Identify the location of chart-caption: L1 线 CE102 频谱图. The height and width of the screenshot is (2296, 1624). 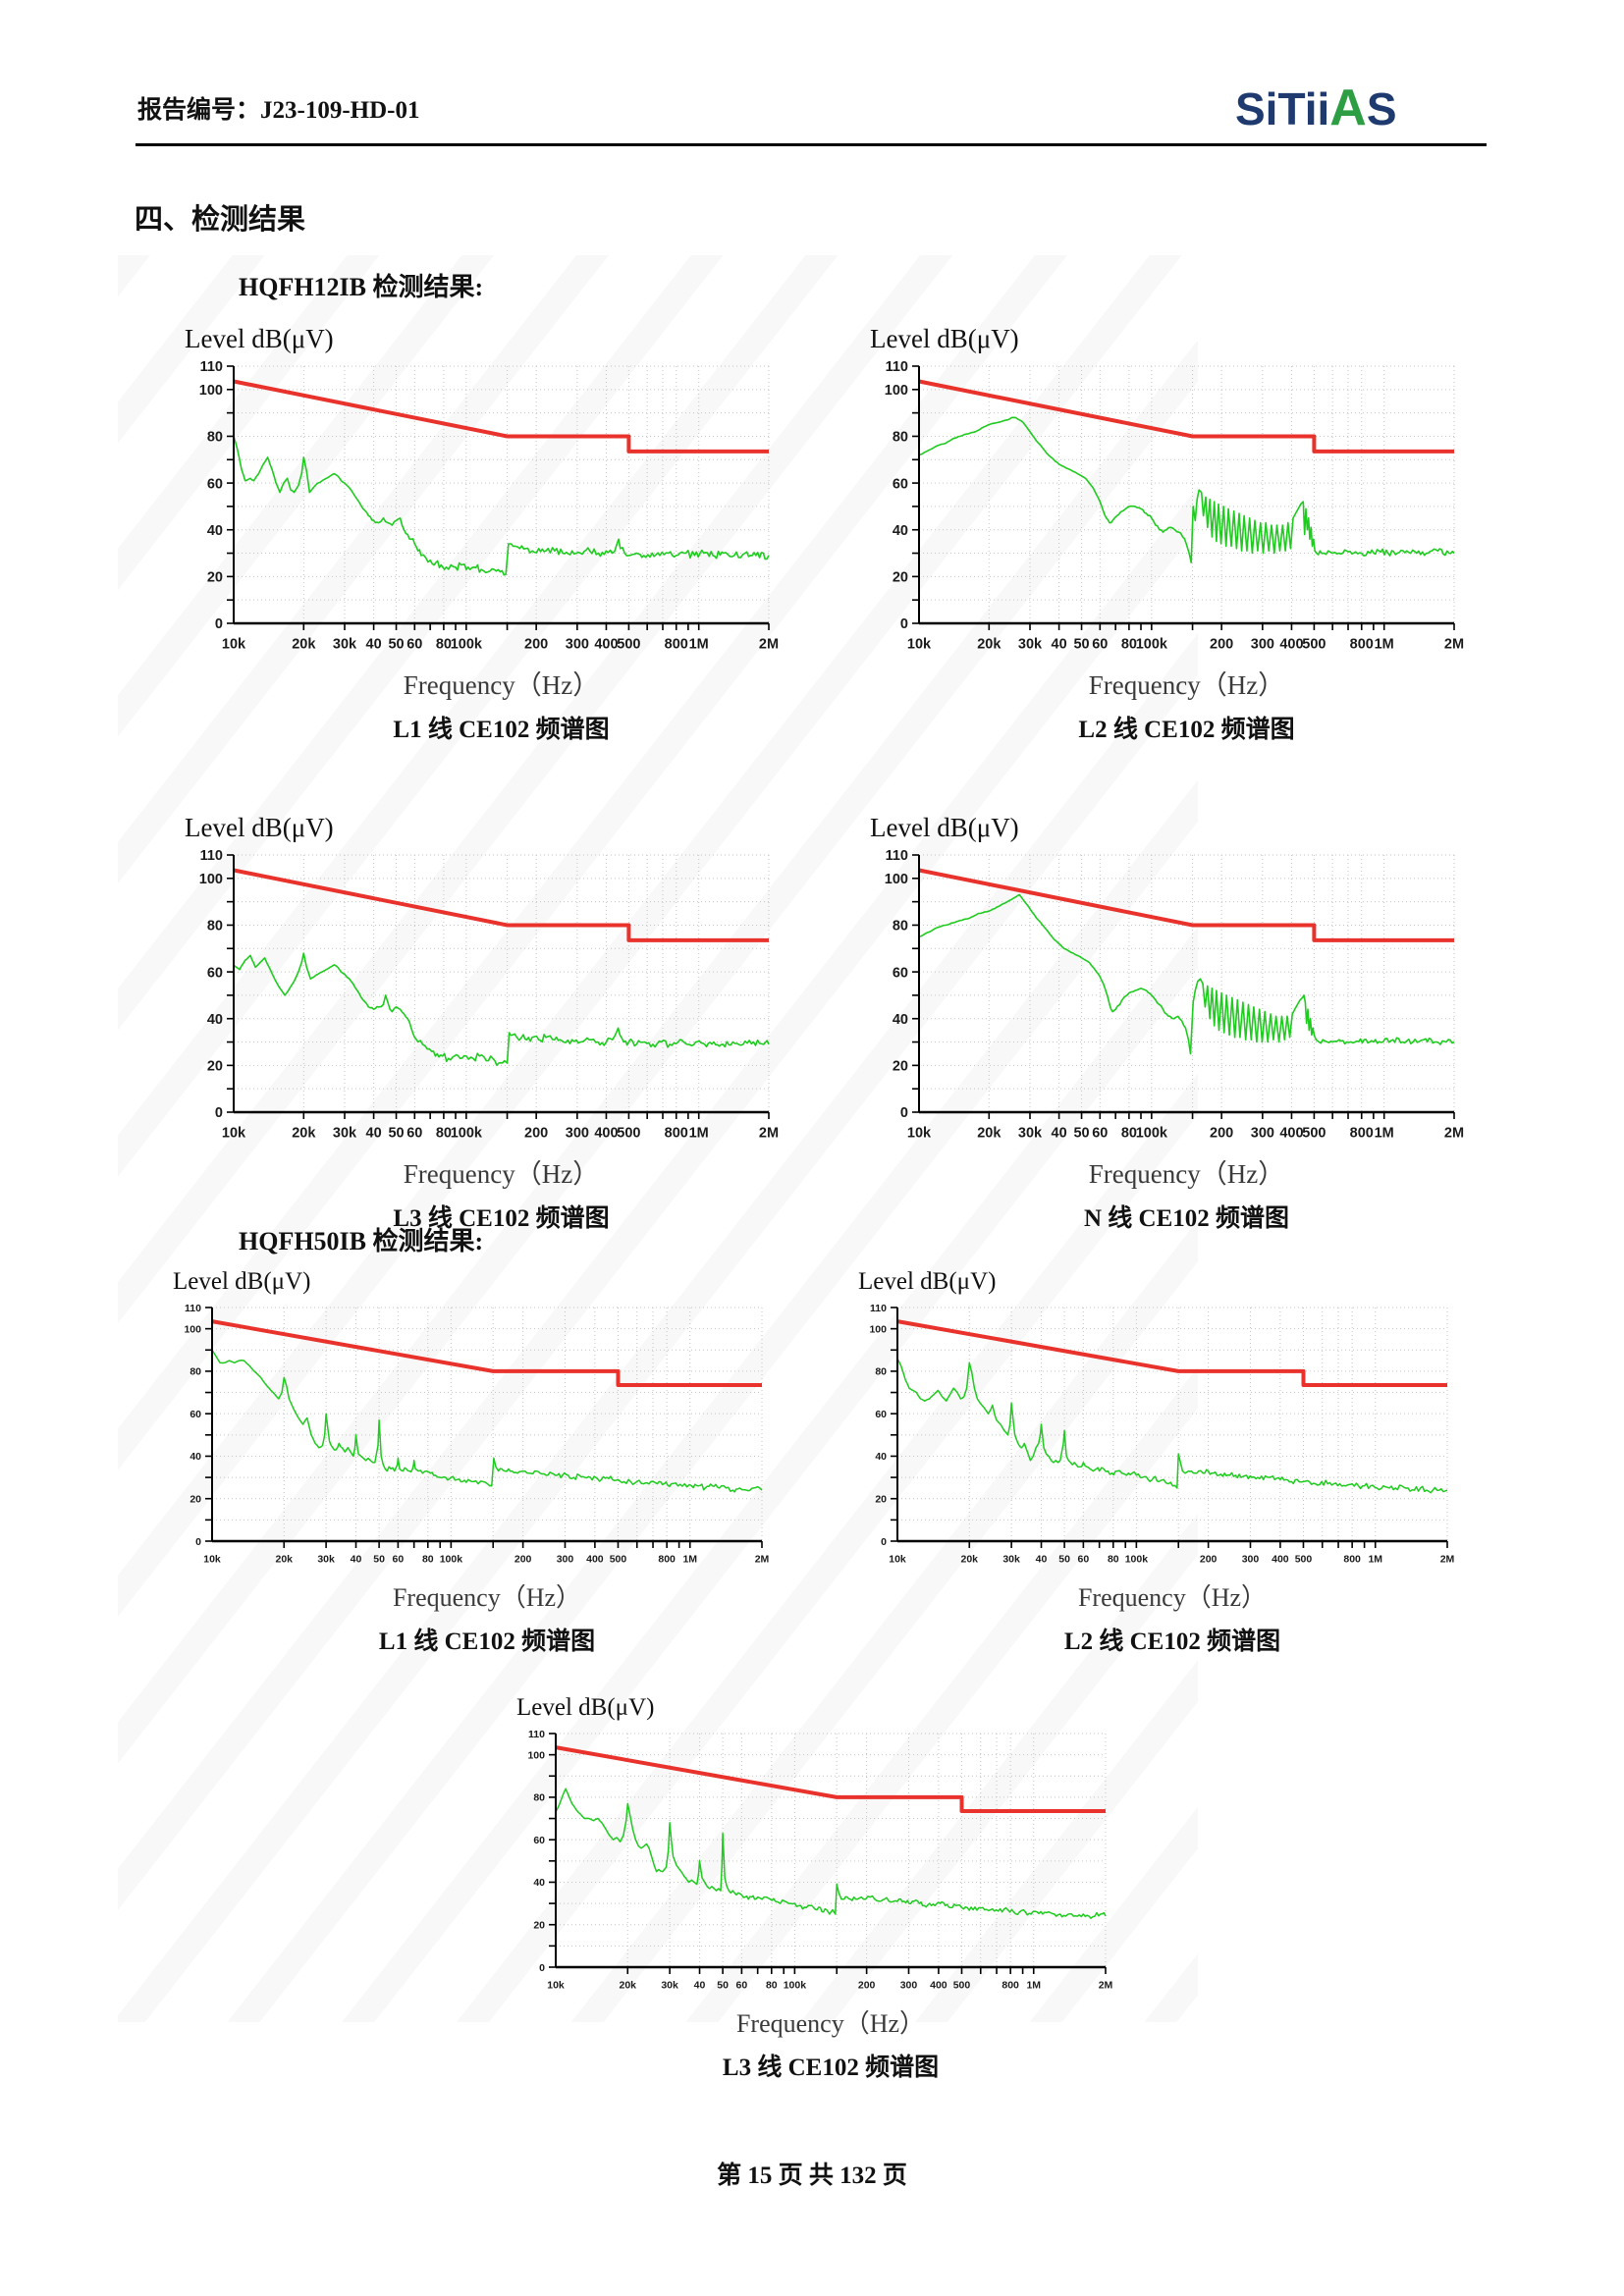
(487, 1642).